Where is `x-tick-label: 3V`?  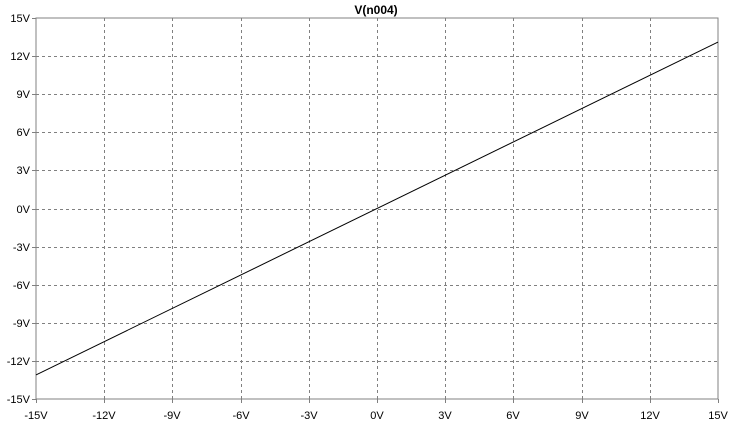
x-tick-label: 3V is located at coordinates (445, 416).